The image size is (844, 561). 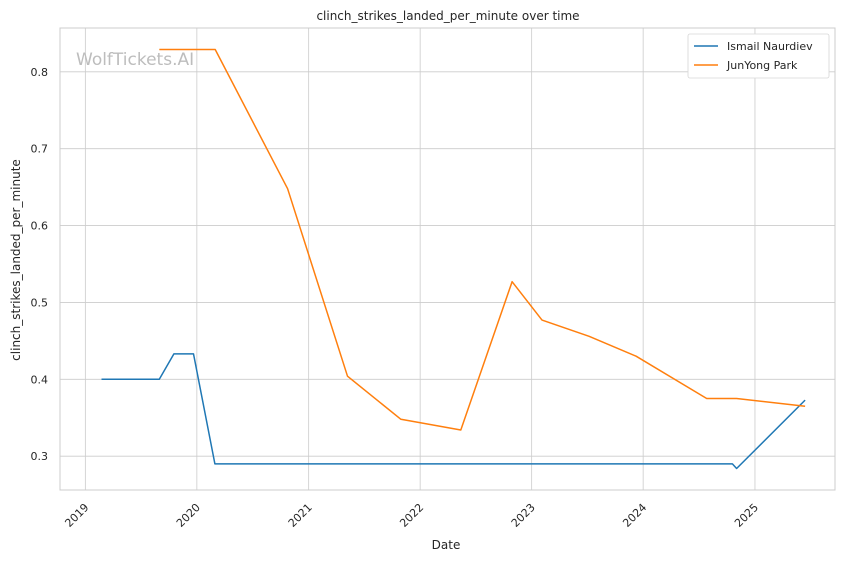 What do you see at coordinates (446, 545) in the screenshot?
I see `x-axis-title: Date` at bounding box center [446, 545].